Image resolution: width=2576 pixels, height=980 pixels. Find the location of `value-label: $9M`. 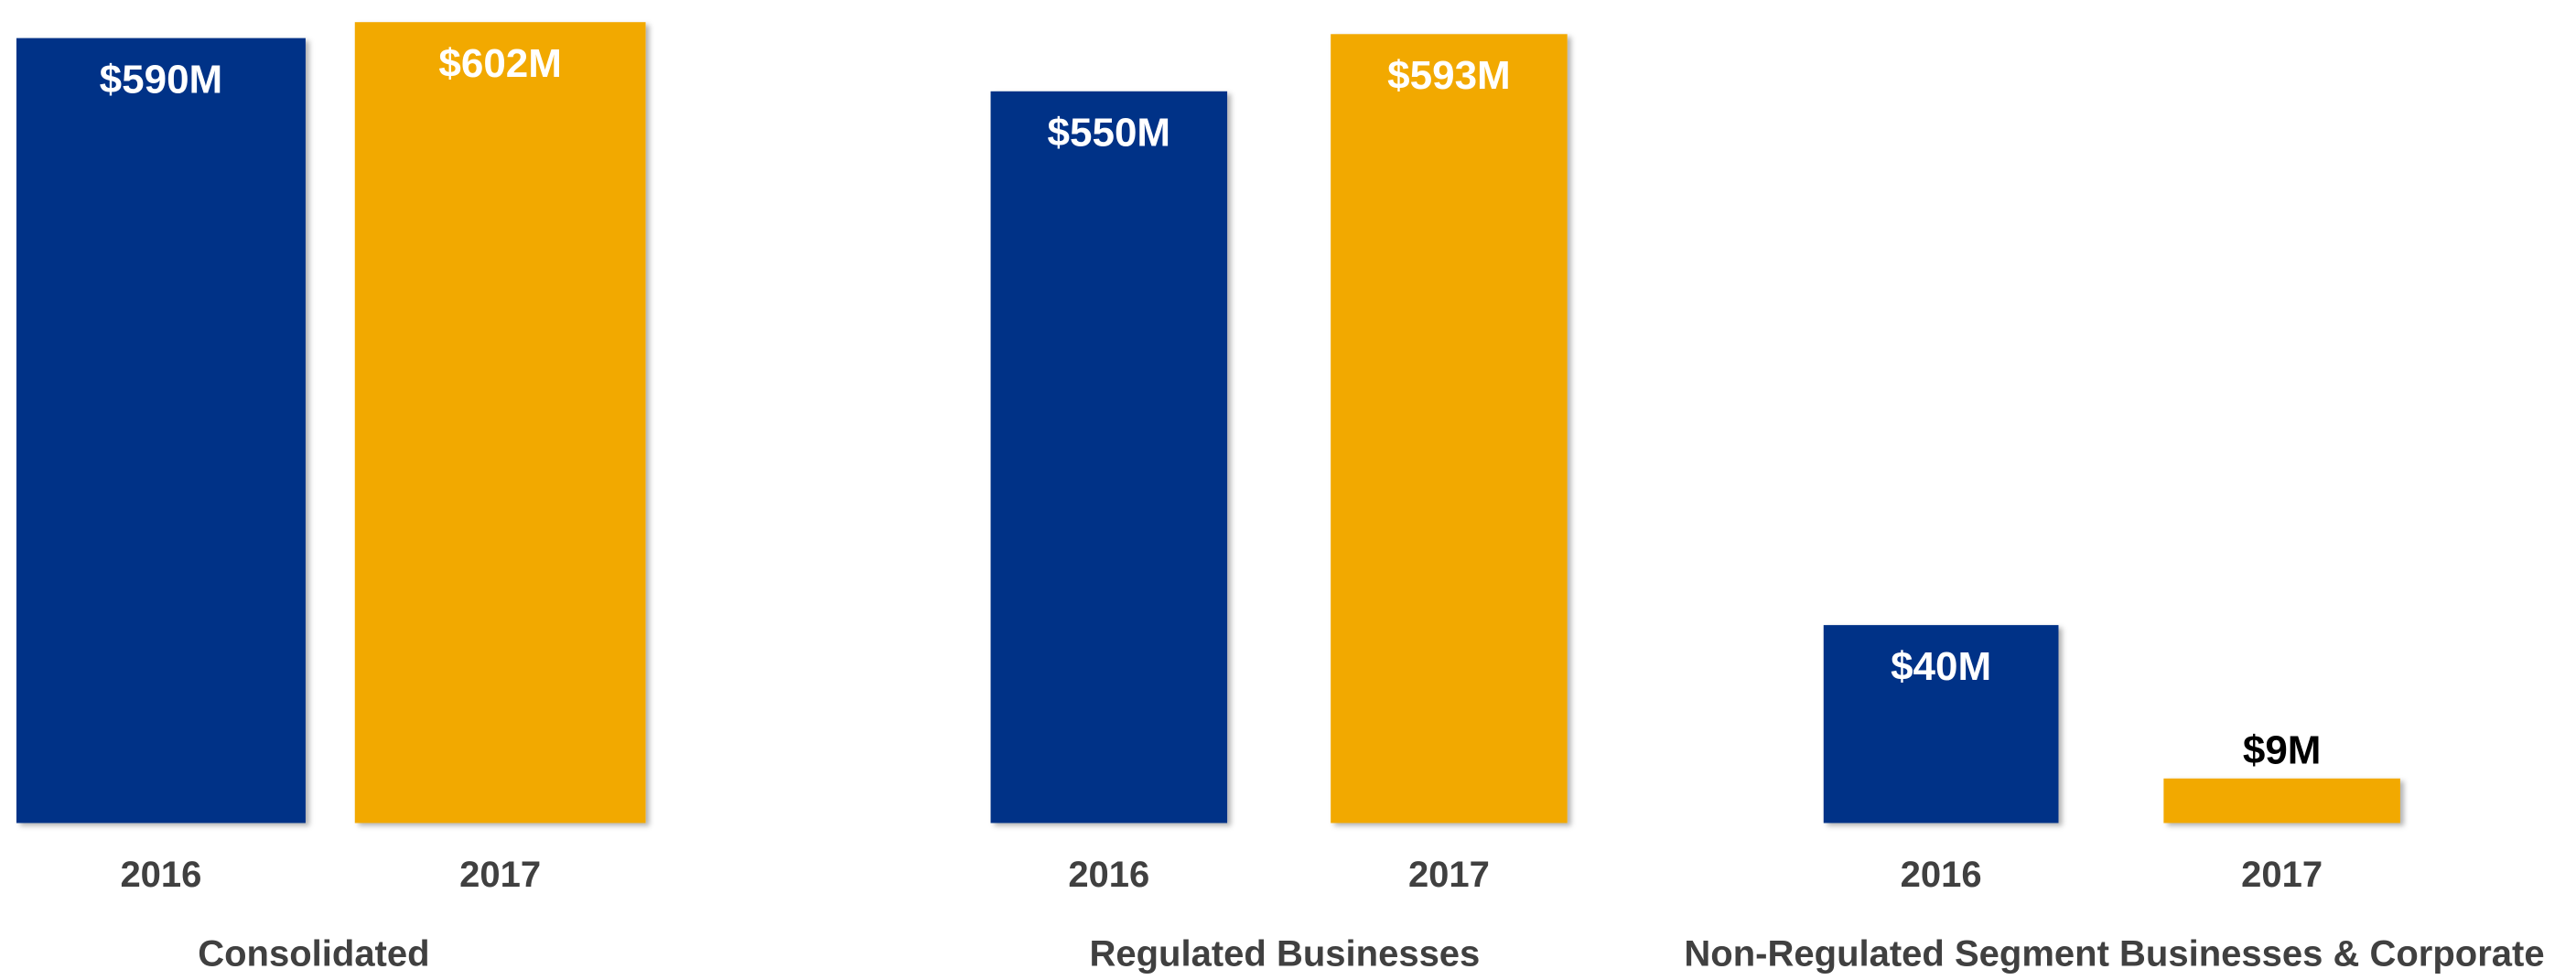

value-label: $9M is located at coordinates (2282, 749).